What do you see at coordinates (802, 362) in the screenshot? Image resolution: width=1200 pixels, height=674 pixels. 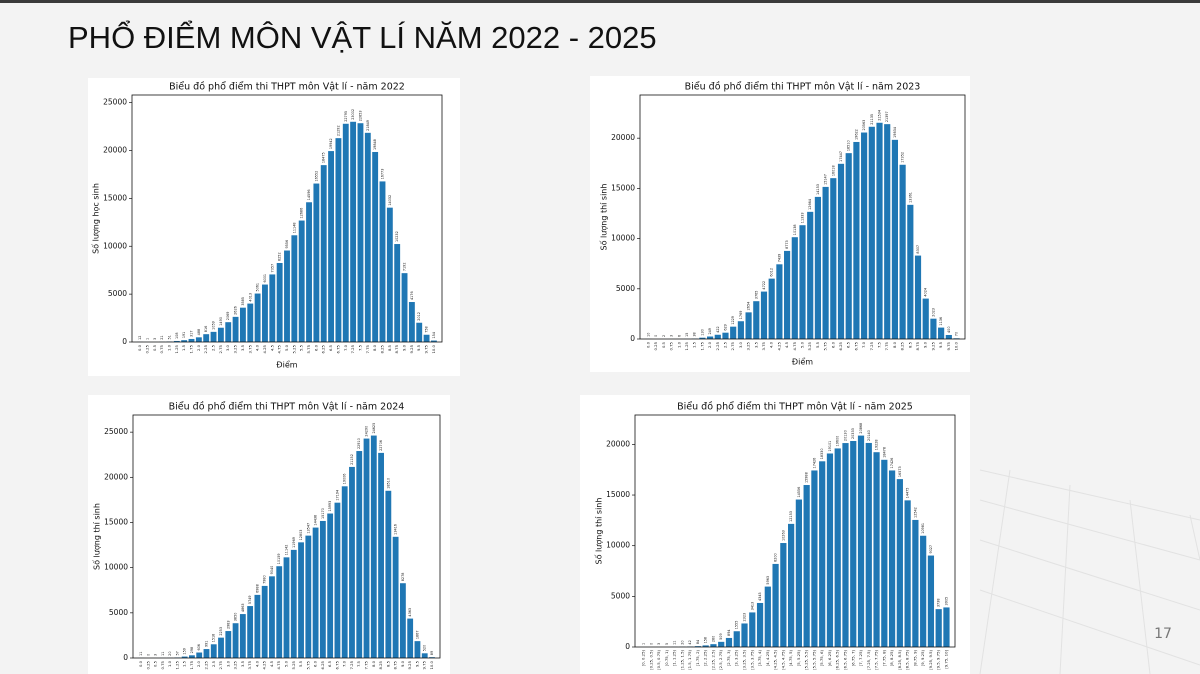 I see `x-axis-label: Điểm` at bounding box center [802, 362].